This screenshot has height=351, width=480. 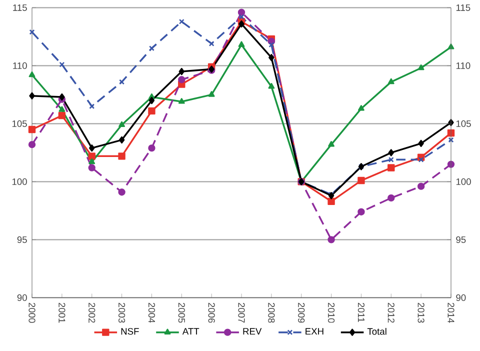 What do you see at coordinates (130, 331) in the screenshot?
I see `legend-label: NSF` at bounding box center [130, 331].